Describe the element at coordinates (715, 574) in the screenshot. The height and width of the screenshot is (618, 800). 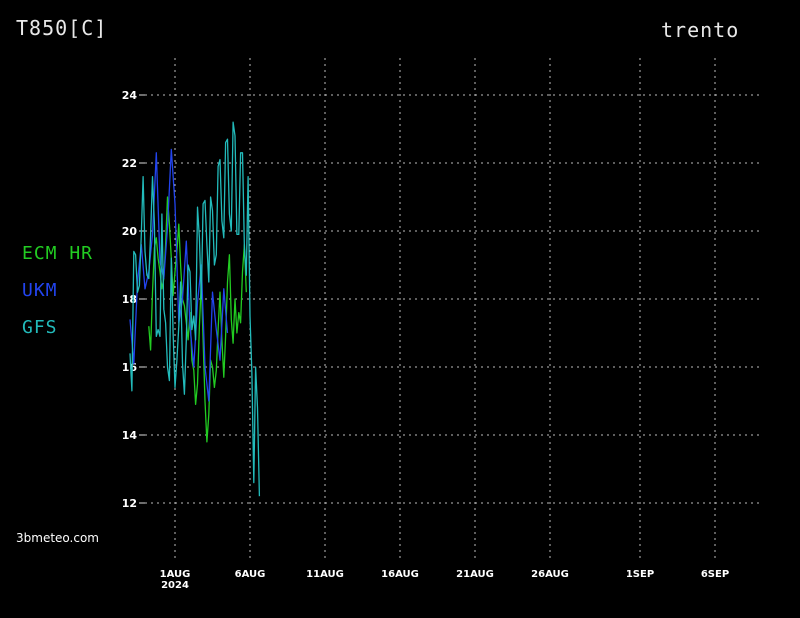
I see `x-tick-label: 6SEP` at that location.